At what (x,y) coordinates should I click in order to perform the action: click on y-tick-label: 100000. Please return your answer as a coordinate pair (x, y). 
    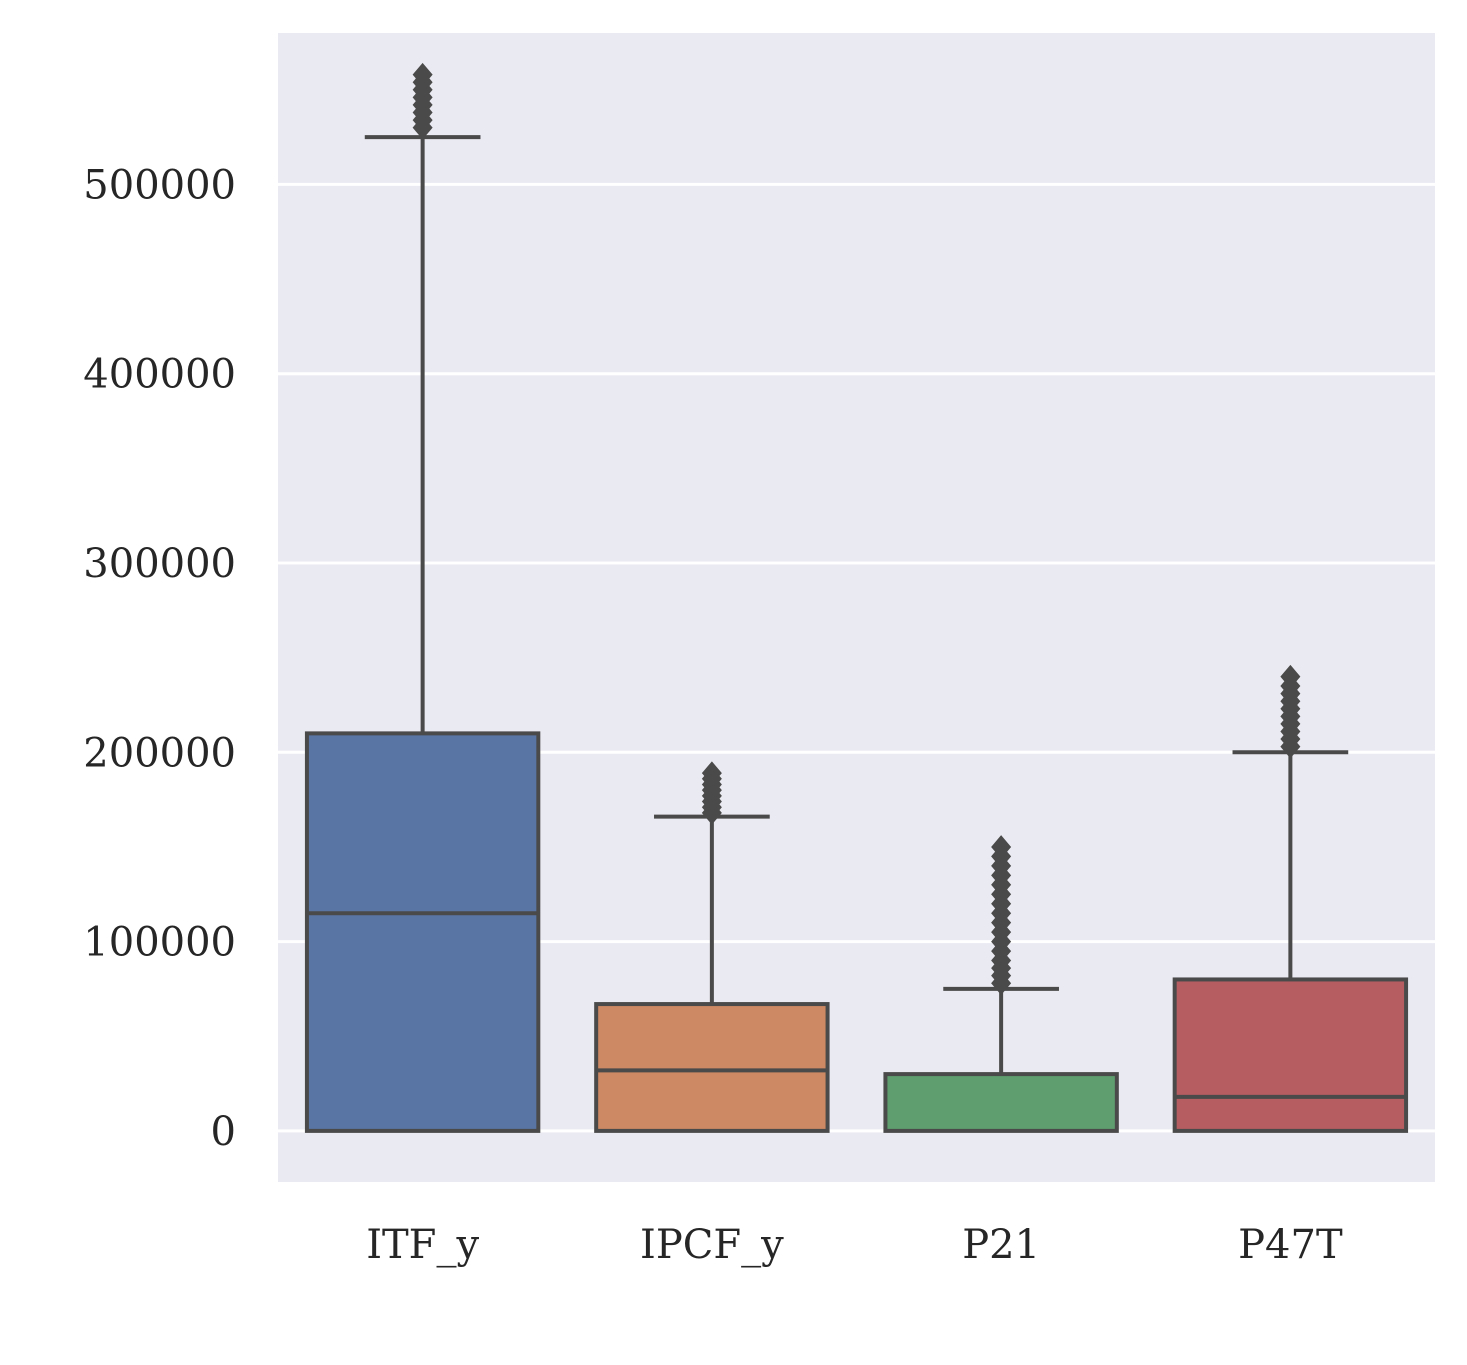
    Looking at the image, I should click on (159, 943).